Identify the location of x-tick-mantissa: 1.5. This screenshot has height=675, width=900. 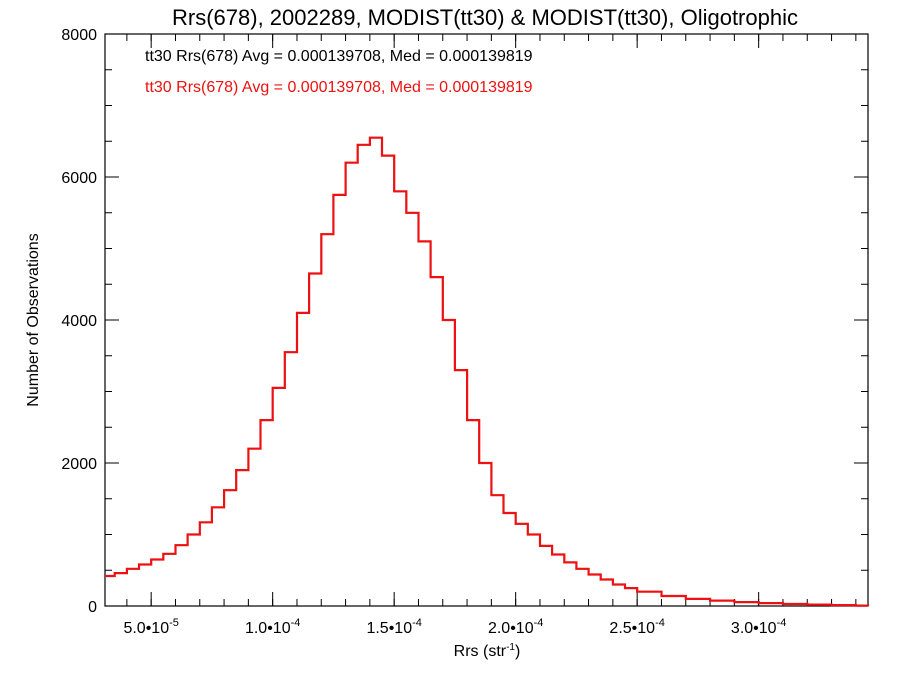
(377, 628).